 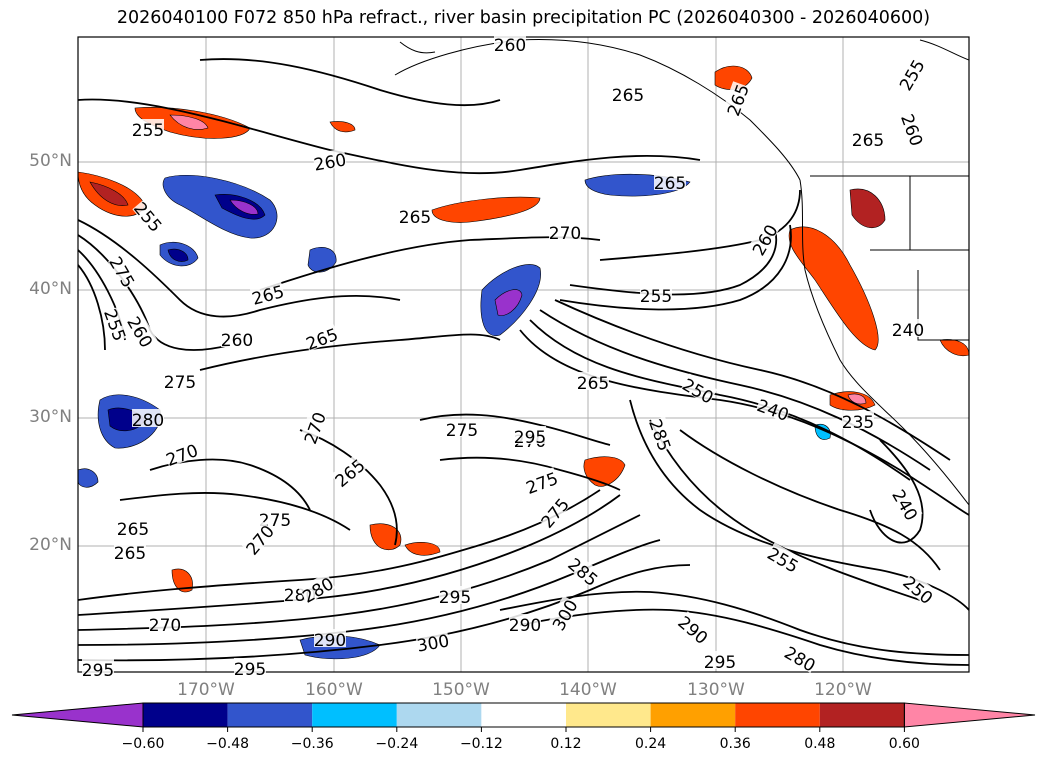 What do you see at coordinates (50, 545) in the screenshot?
I see `lat-label-20n: 20°N` at bounding box center [50, 545].